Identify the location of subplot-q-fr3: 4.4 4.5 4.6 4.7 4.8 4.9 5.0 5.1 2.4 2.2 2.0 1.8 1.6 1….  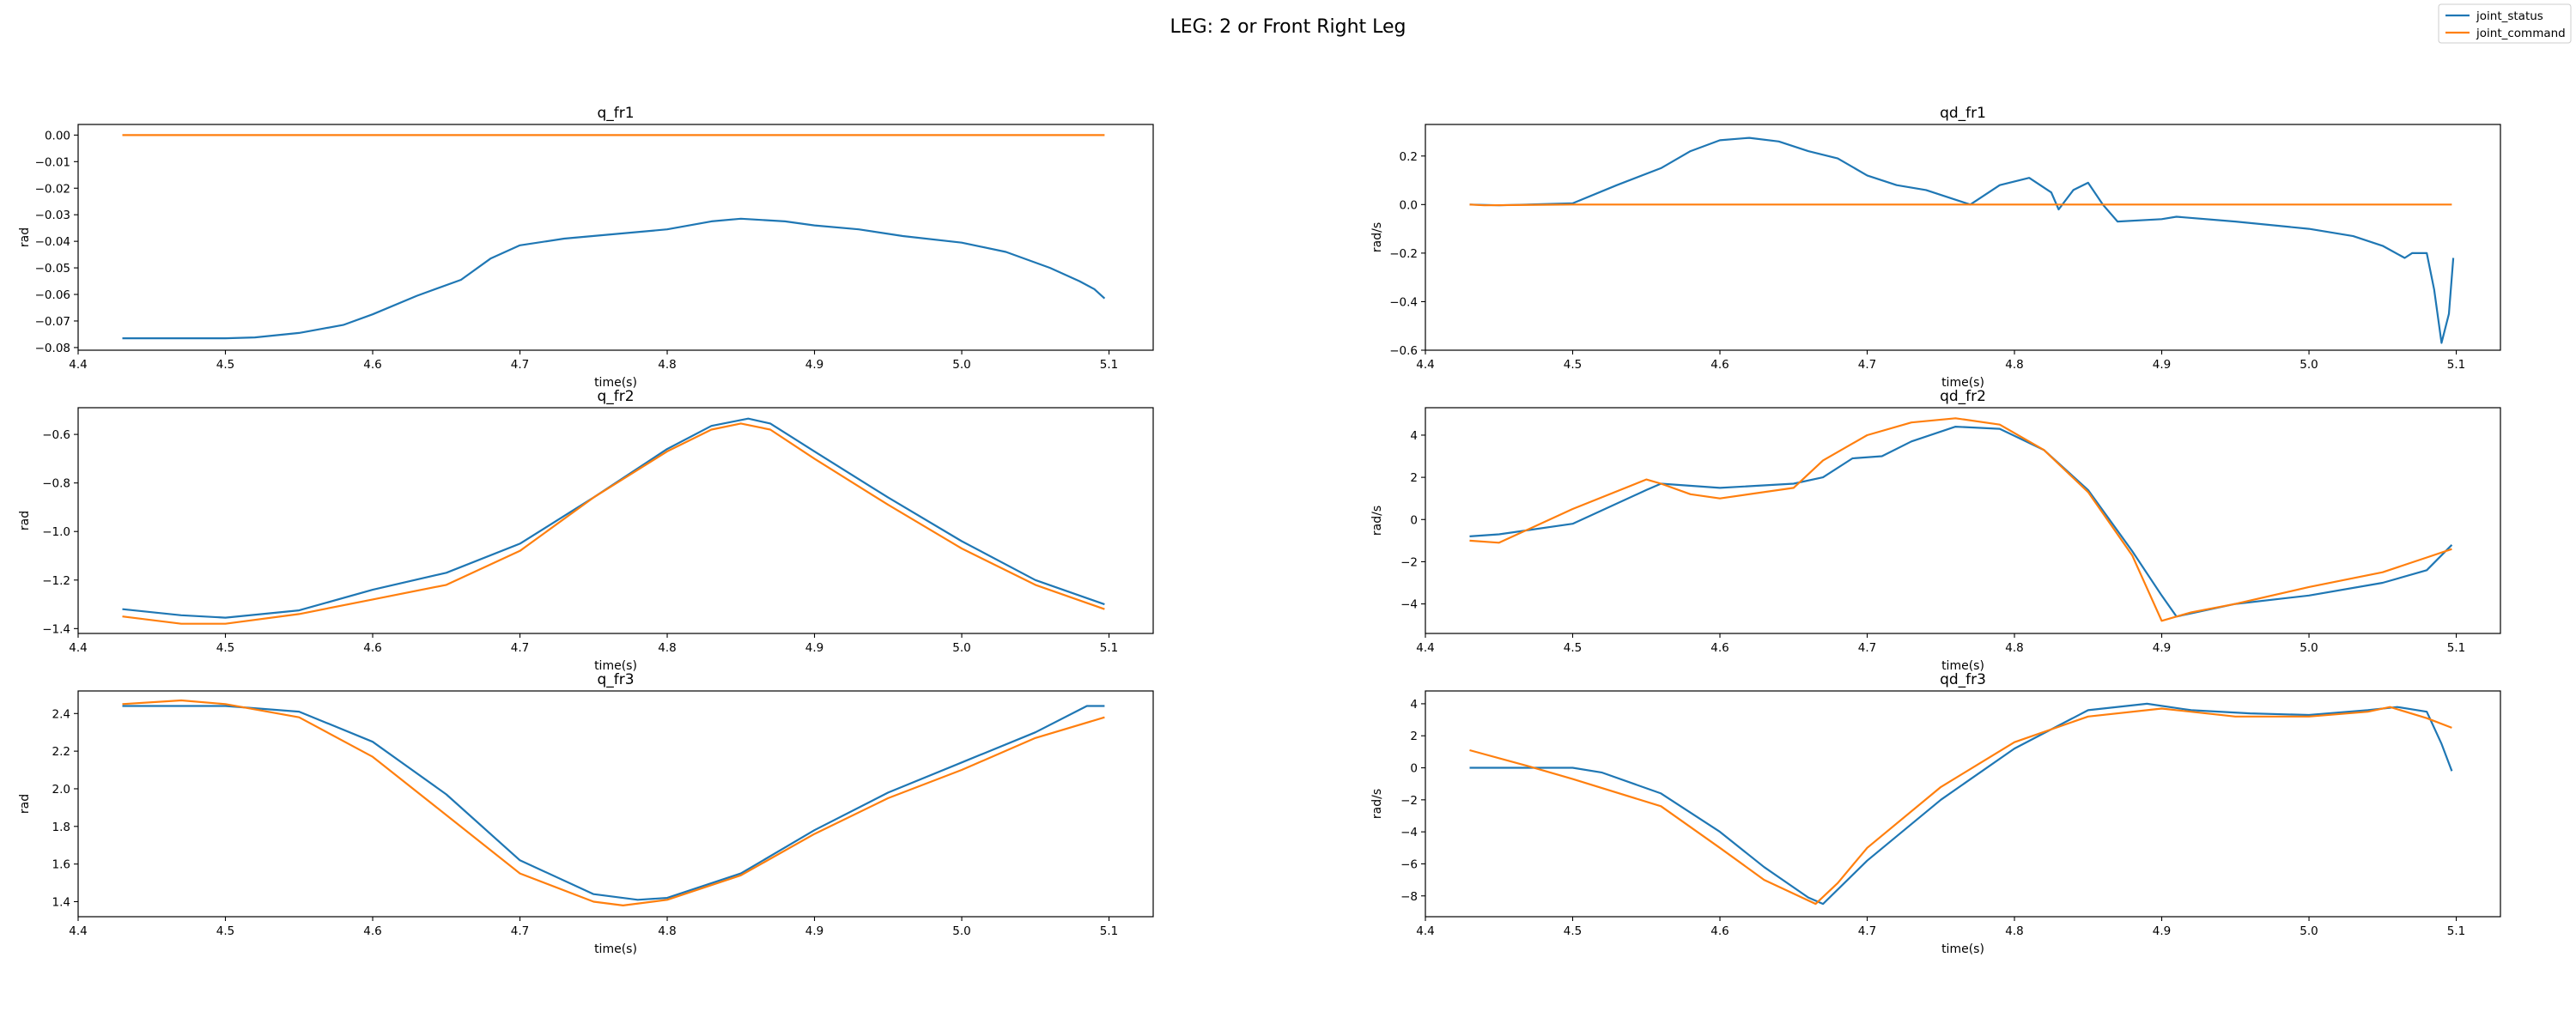
(586, 813).